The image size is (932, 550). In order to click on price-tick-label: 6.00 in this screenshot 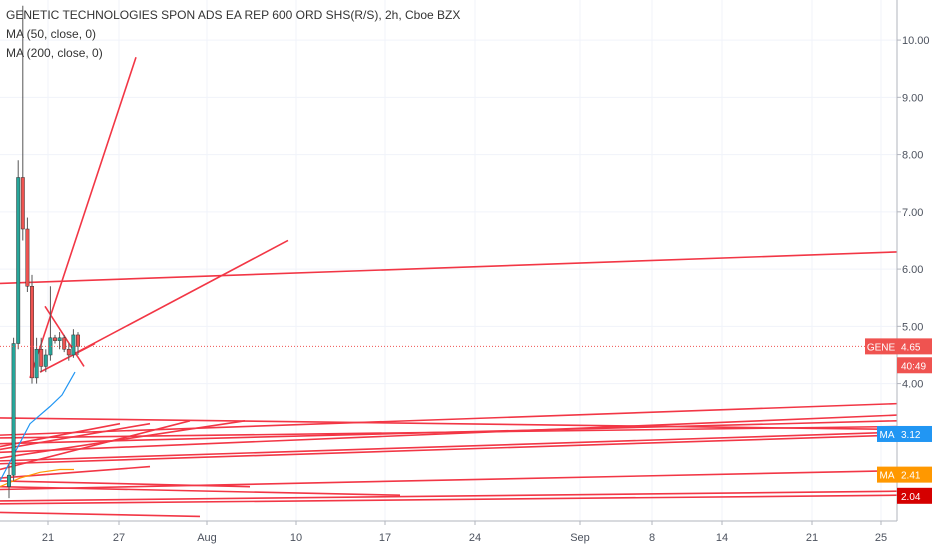, I will do `click(912, 270)`.